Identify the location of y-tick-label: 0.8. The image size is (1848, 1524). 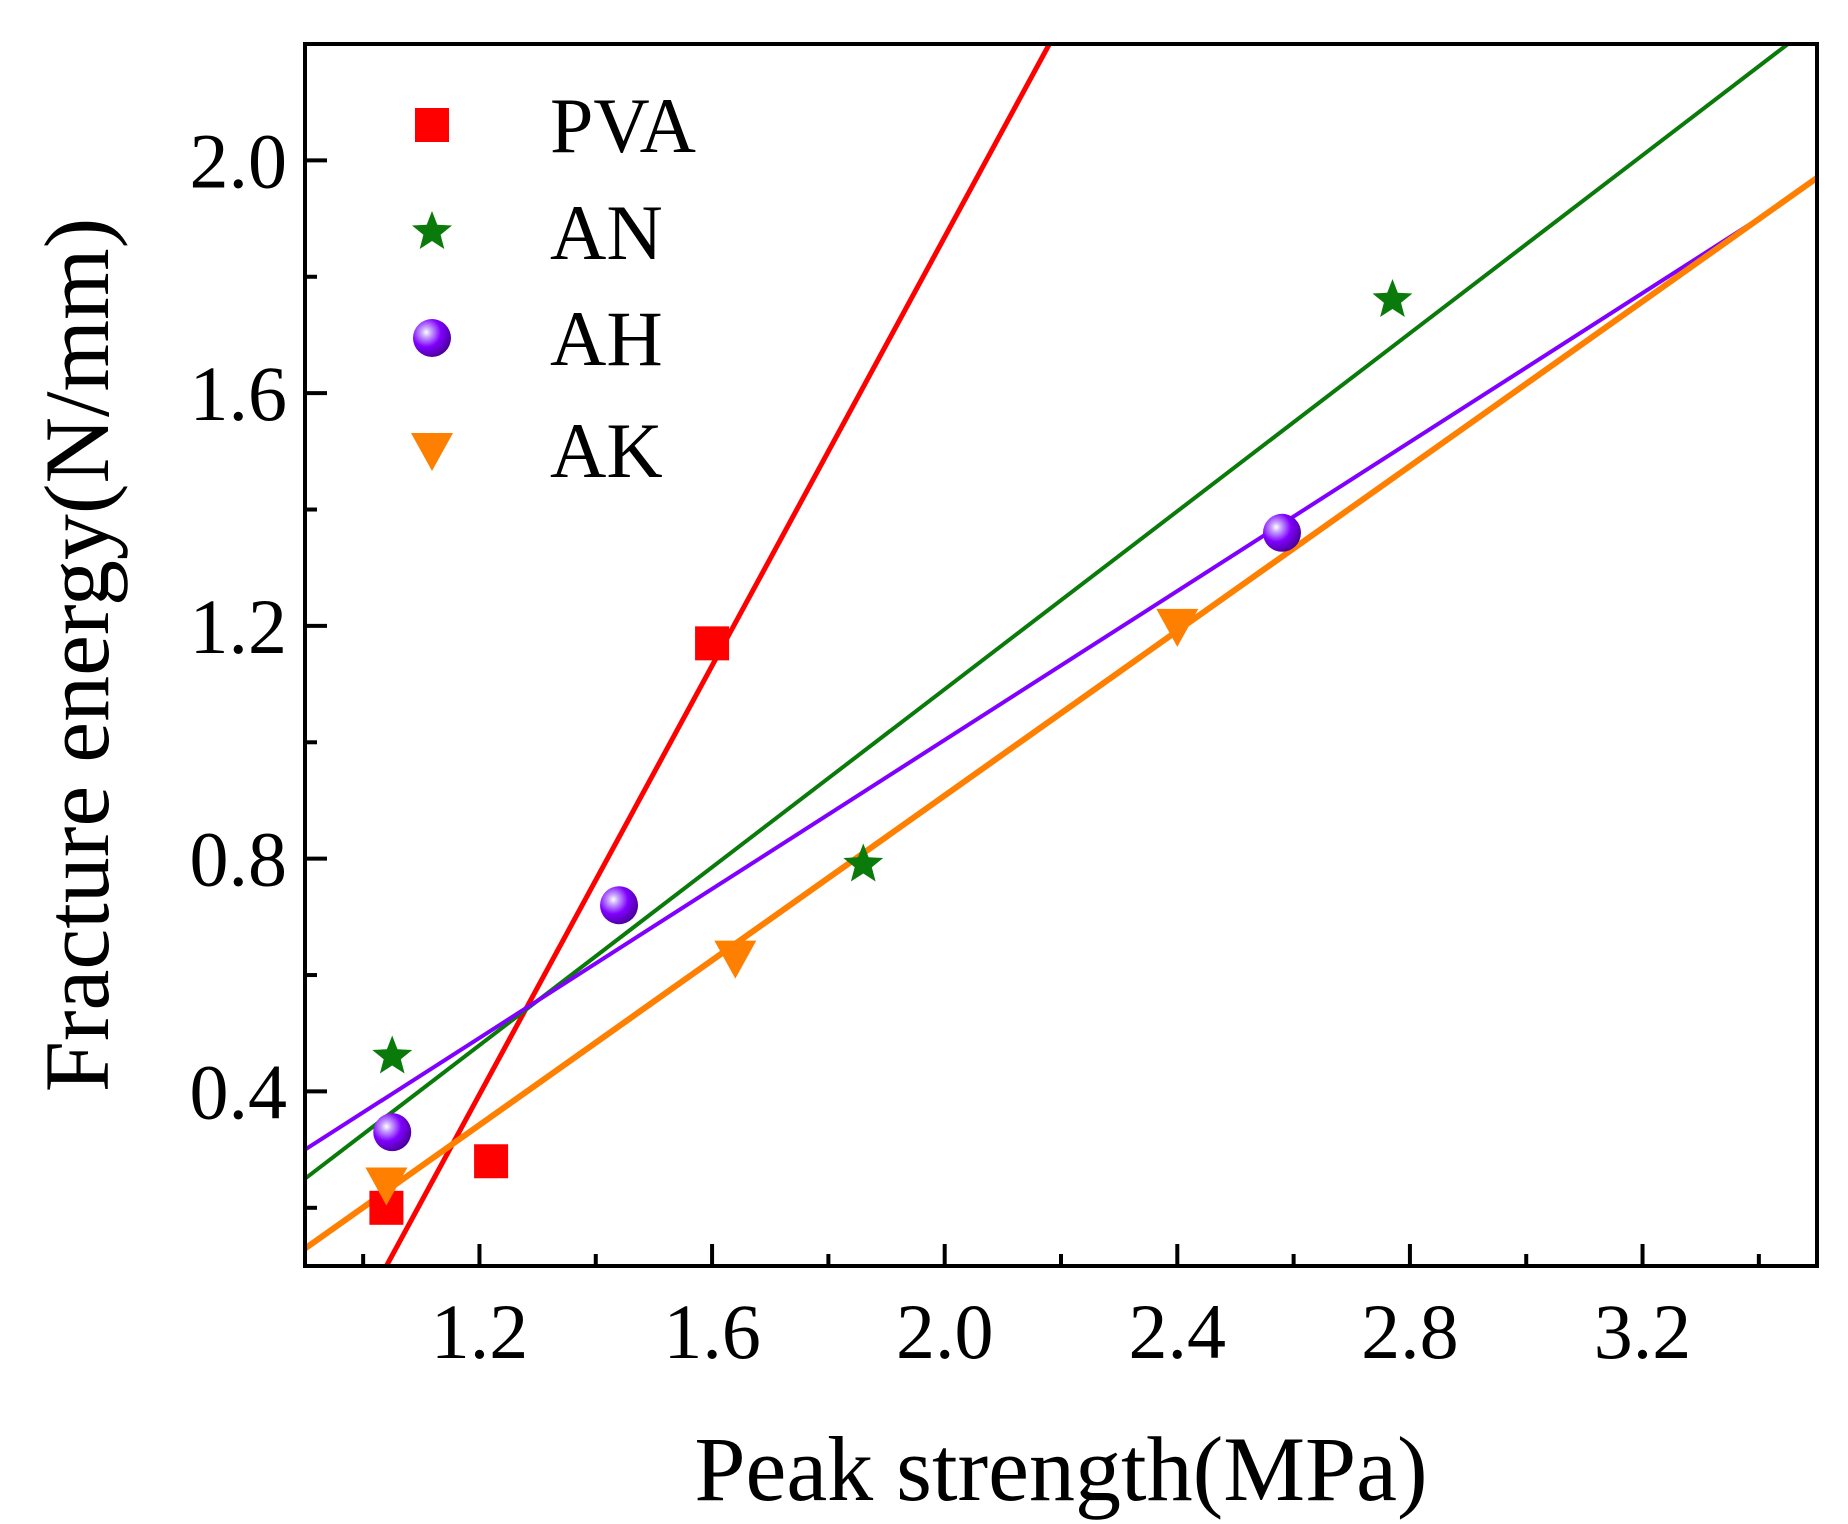
(239, 859).